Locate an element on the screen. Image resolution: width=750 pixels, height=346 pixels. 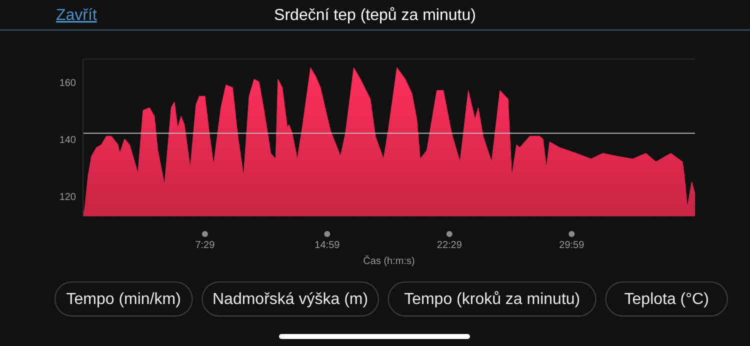
tab-button: Nadmořská výška (m) is located at coordinates (290, 299).